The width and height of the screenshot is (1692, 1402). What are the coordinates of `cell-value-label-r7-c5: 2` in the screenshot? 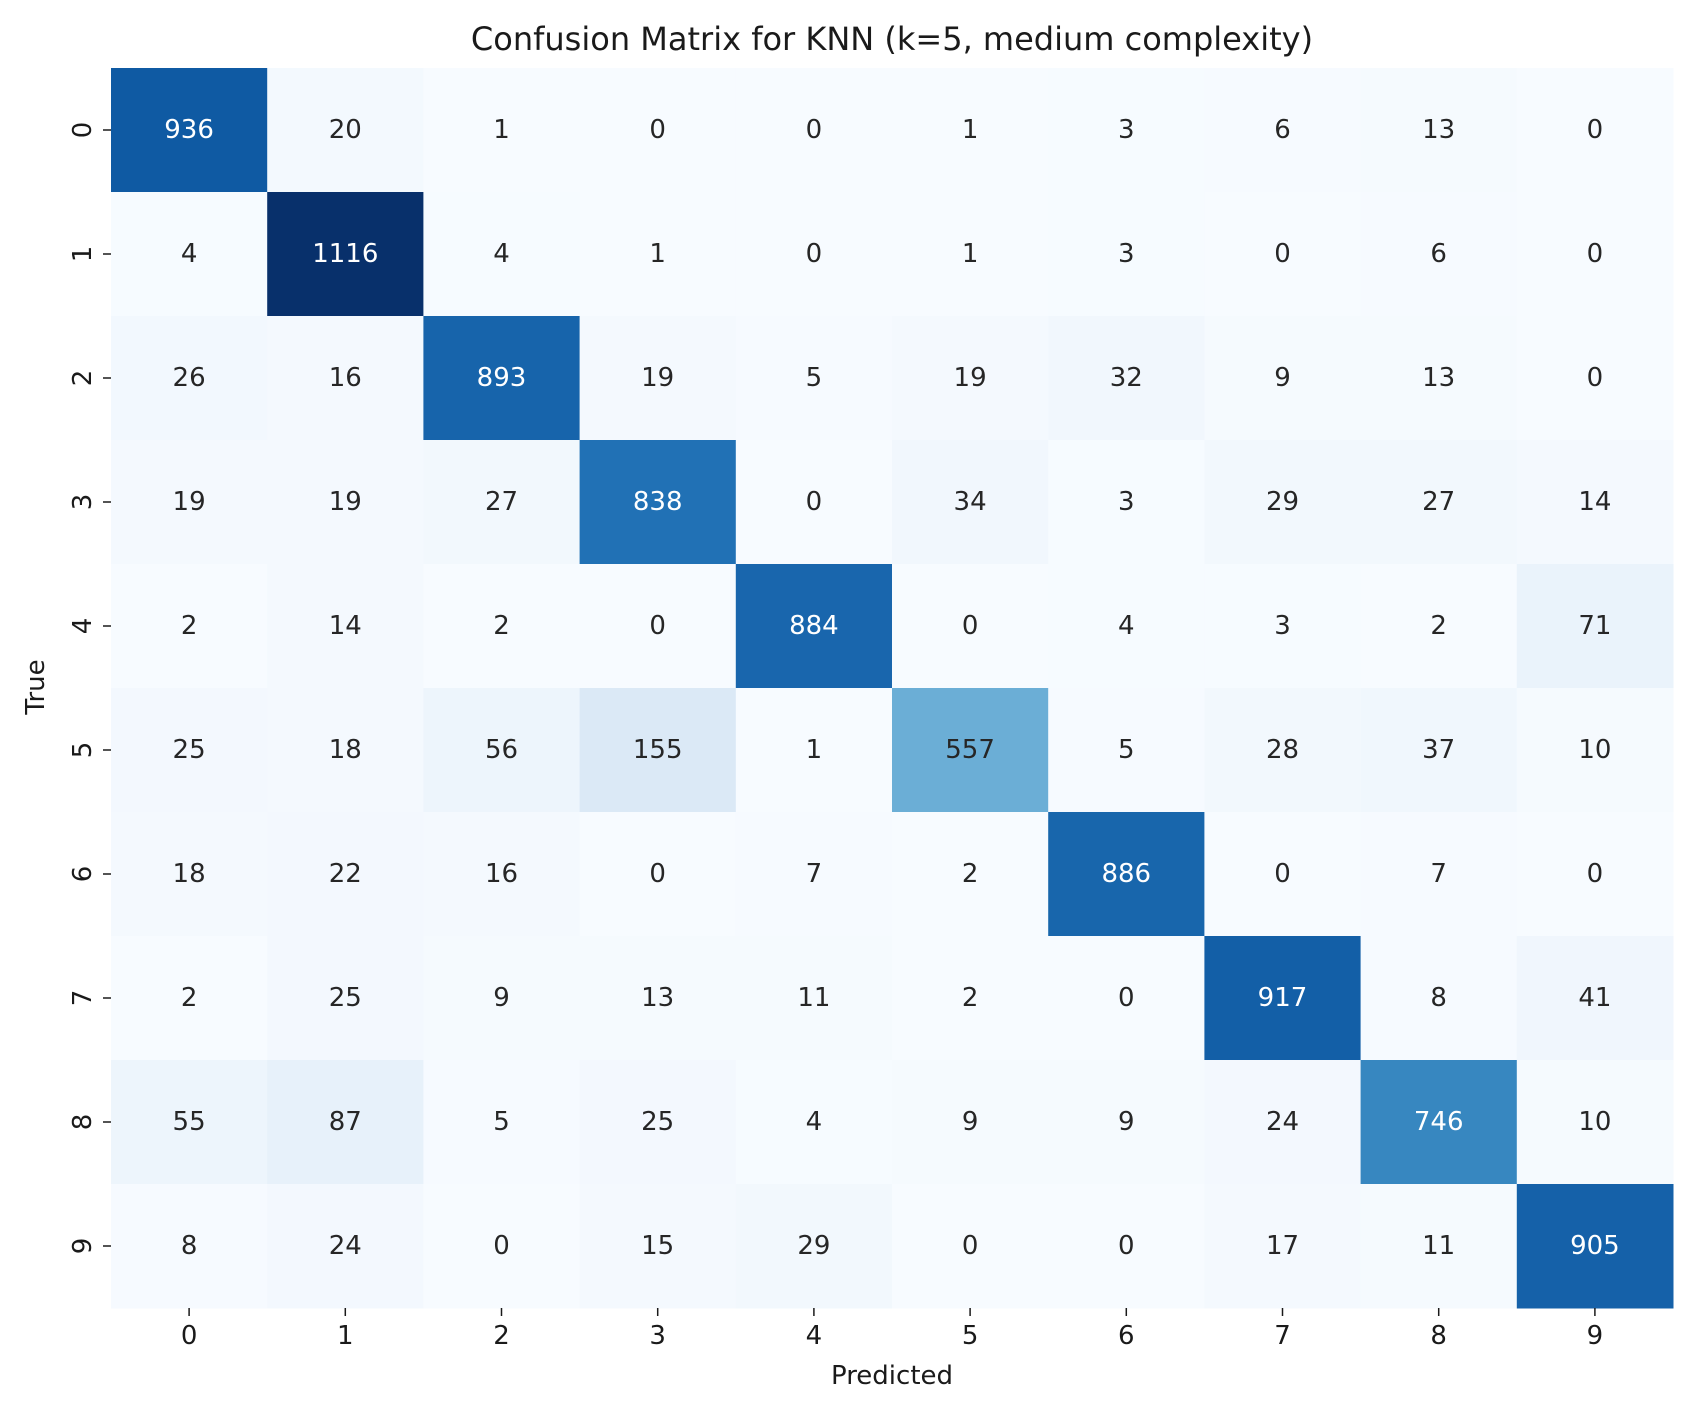 It's located at (970, 998).